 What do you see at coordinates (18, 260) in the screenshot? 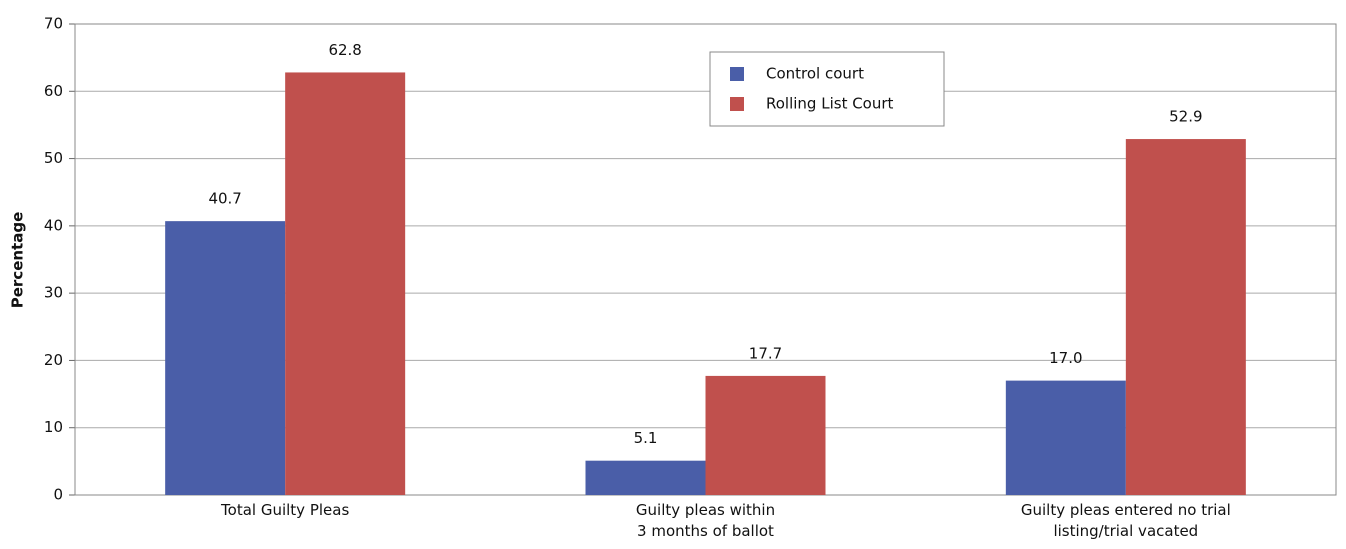
I see `y-axis-title: Percentage` at bounding box center [18, 260].